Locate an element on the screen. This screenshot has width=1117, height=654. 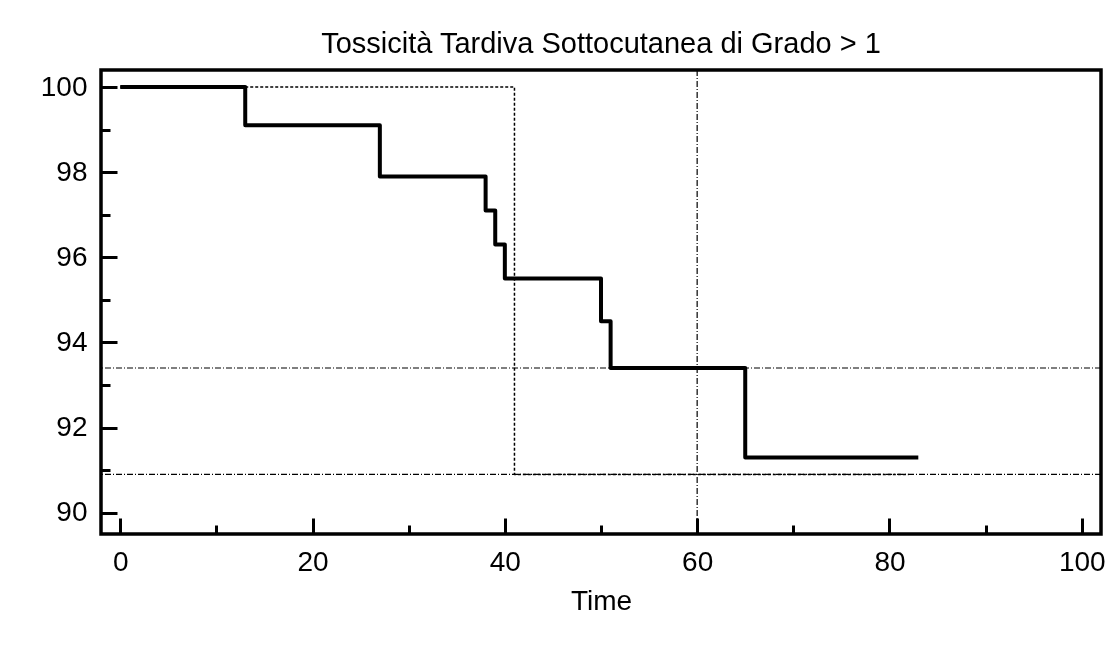
x-tick-label: 80 is located at coordinates (890, 561).